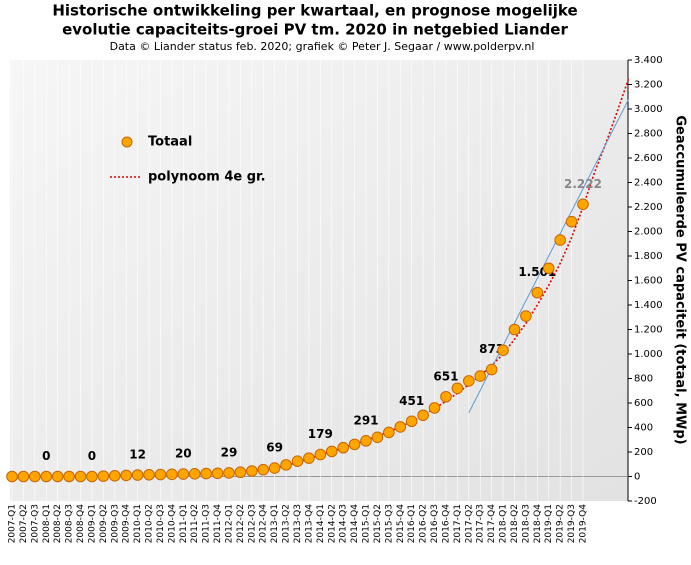 The image size is (691, 565). What do you see at coordinates (643, 428) in the screenshot?
I see `y-tick-label: 400` at bounding box center [643, 428].